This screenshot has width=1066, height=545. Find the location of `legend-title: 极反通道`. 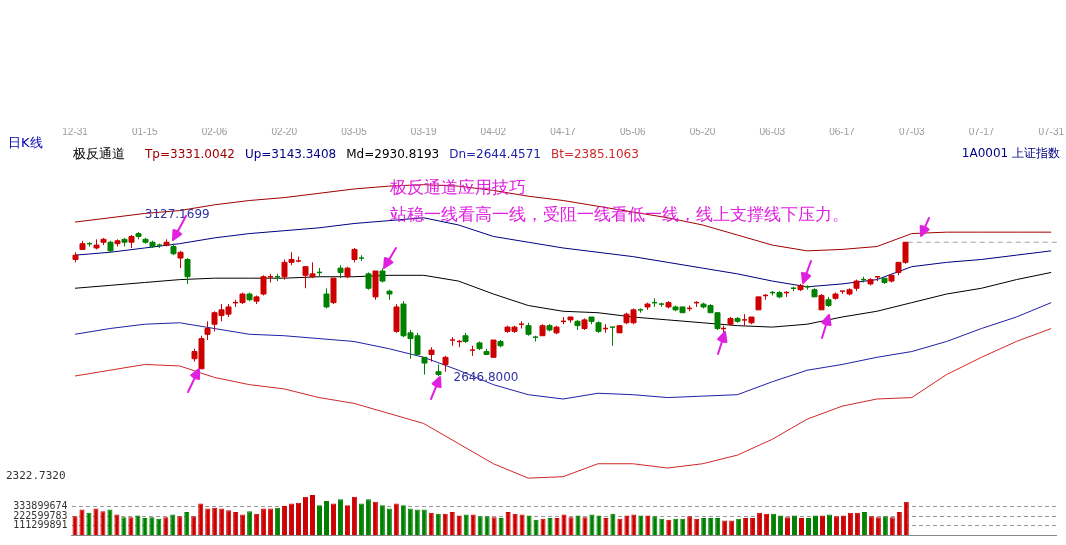

legend-title: 极反通道 is located at coordinates (99, 153).